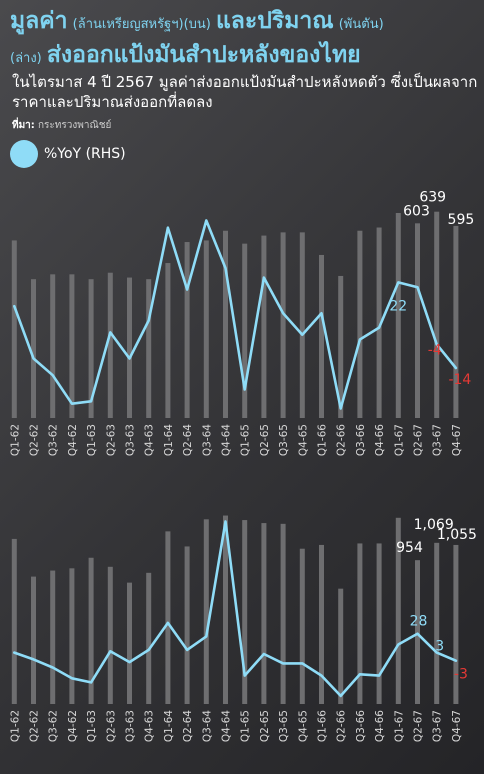 Image resolution: width=484 pixels, height=774 pixels. I want to click on legend-label: %YoY (RHS), so click(85, 154).